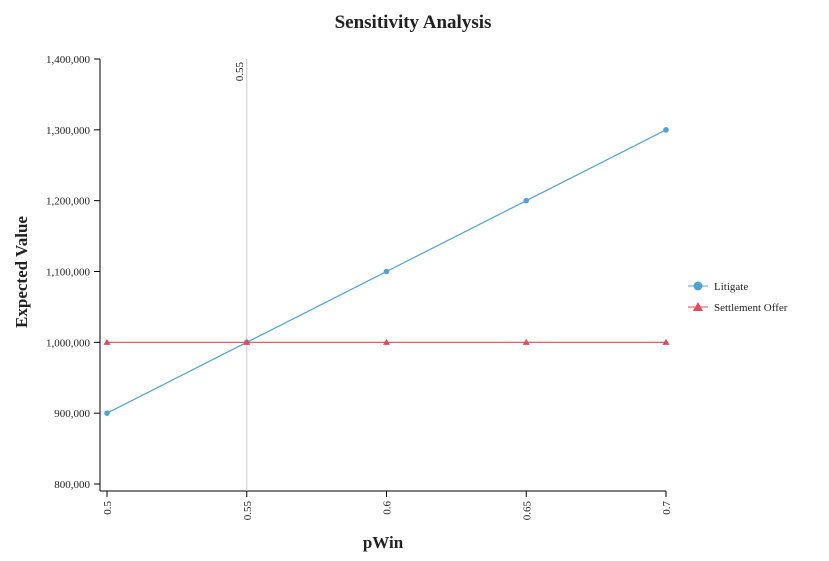 The width and height of the screenshot is (829, 561). Describe the element at coordinates (72, 414) in the screenshot. I see `y-tick-label: 900,000` at that location.